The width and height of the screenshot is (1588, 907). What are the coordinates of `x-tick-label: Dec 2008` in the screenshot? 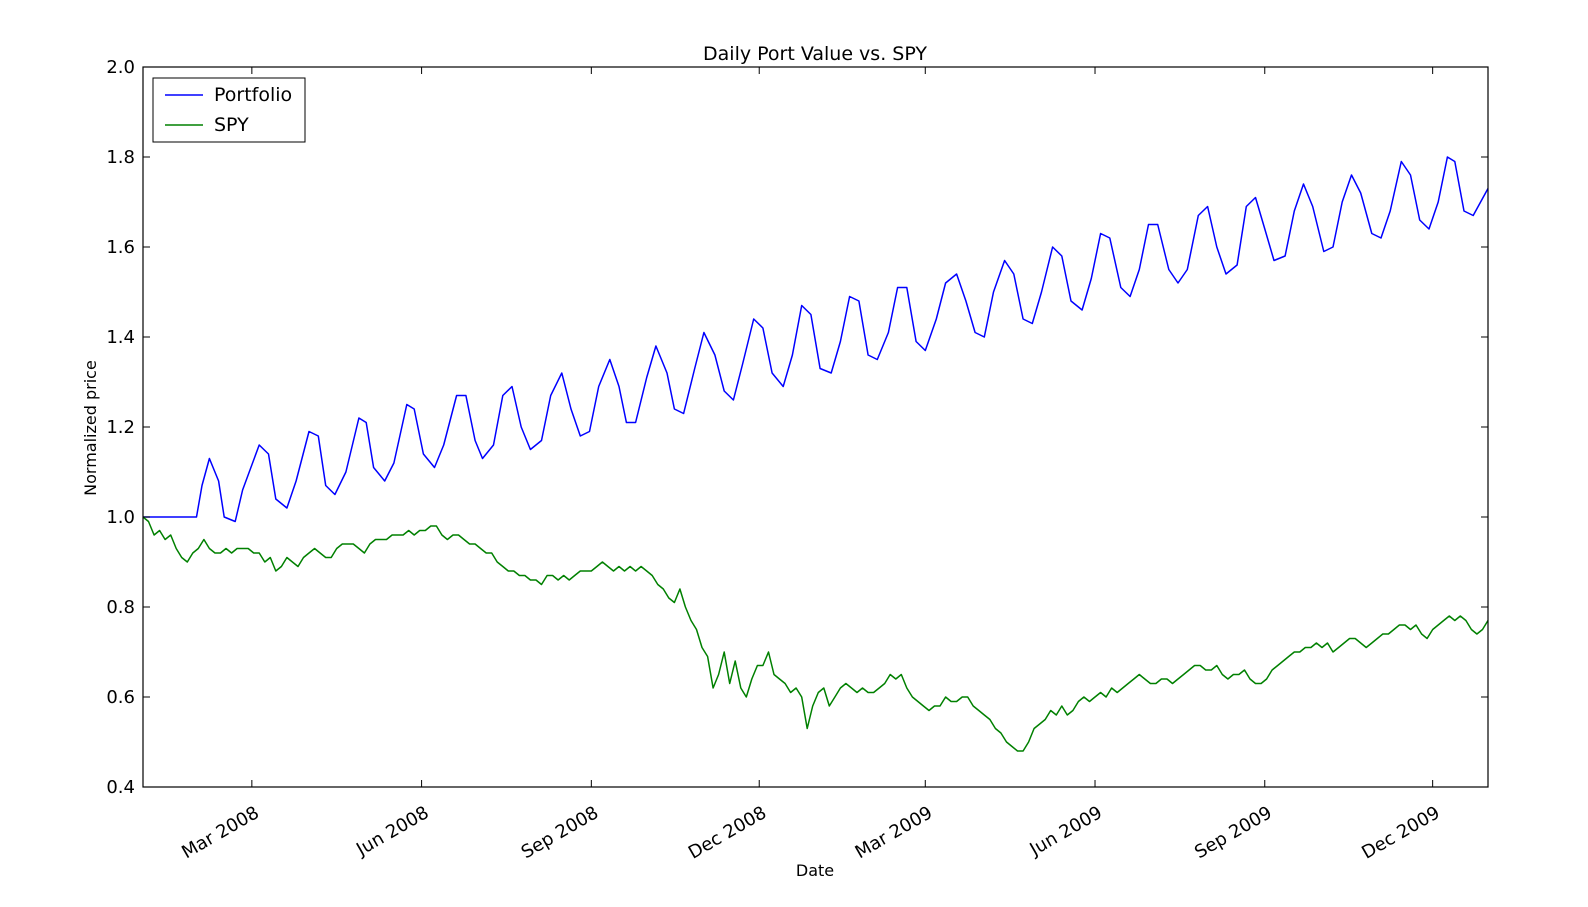 It's located at (727, 832).